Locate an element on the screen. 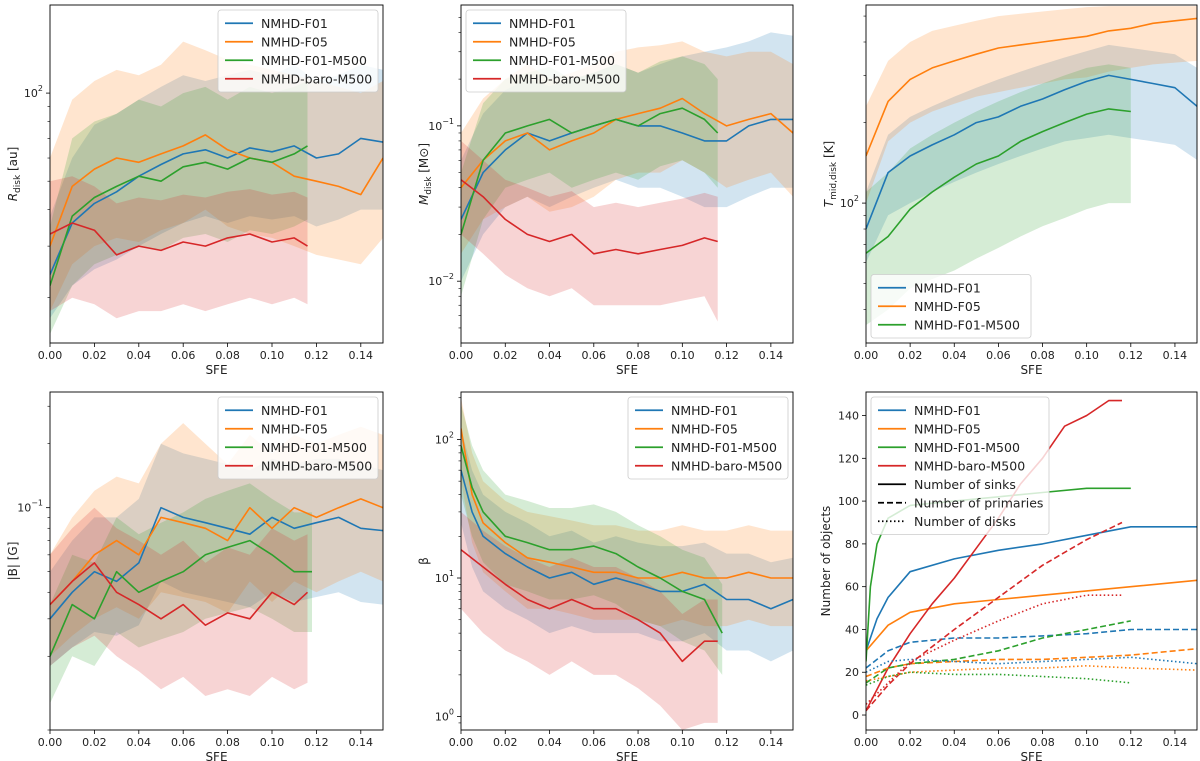 The height and width of the screenshot is (761, 1200). y-tick-label: 120 is located at coordinates (848, 458).